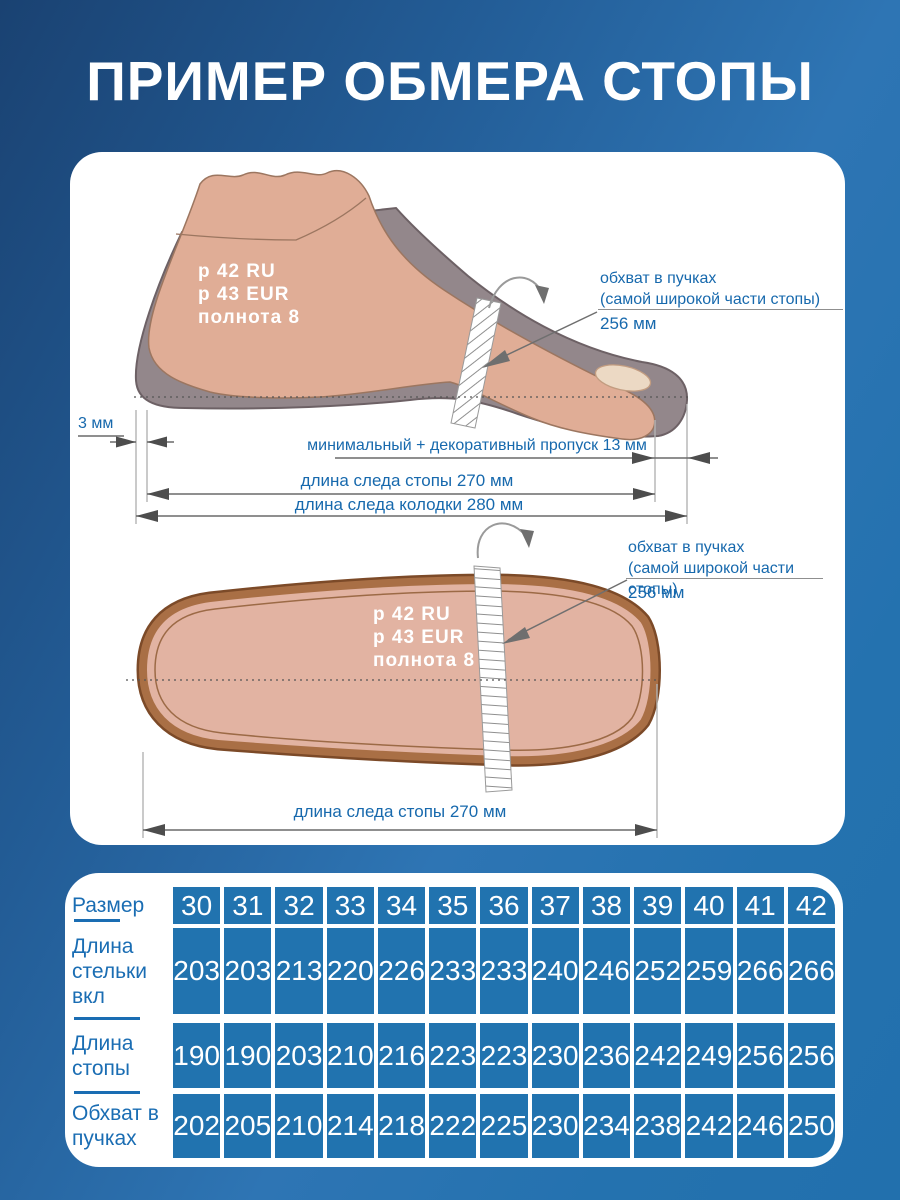  I want to click on table-cell: 249, so click(709, 1055).